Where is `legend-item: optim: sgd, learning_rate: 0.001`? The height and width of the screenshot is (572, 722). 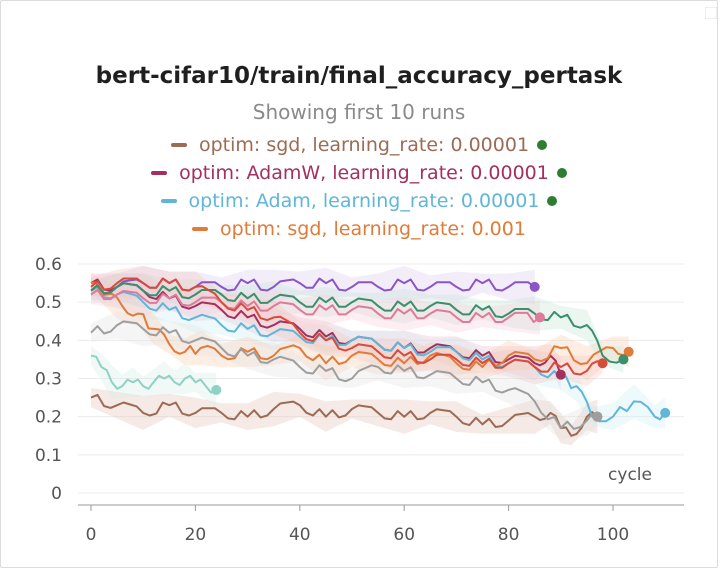
legend-item: optim: sgd, learning_rate: 0.001 is located at coordinates (359, 229).